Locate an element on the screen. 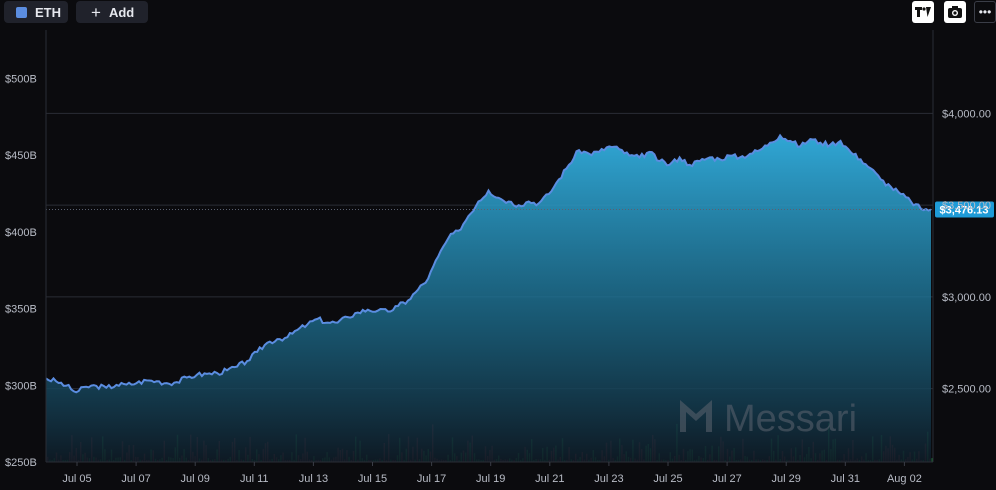 Image resolution: width=996 pixels, height=490 pixels. x-tick-label: Aug 02 is located at coordinates (904, 479).